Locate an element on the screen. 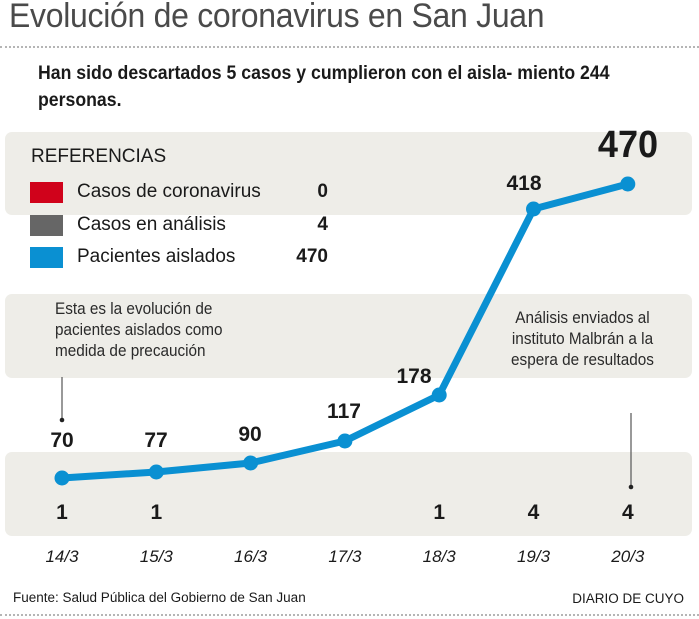 The image size is (699, 619). legend-swatch-blue is located at coordinates (46, 257).